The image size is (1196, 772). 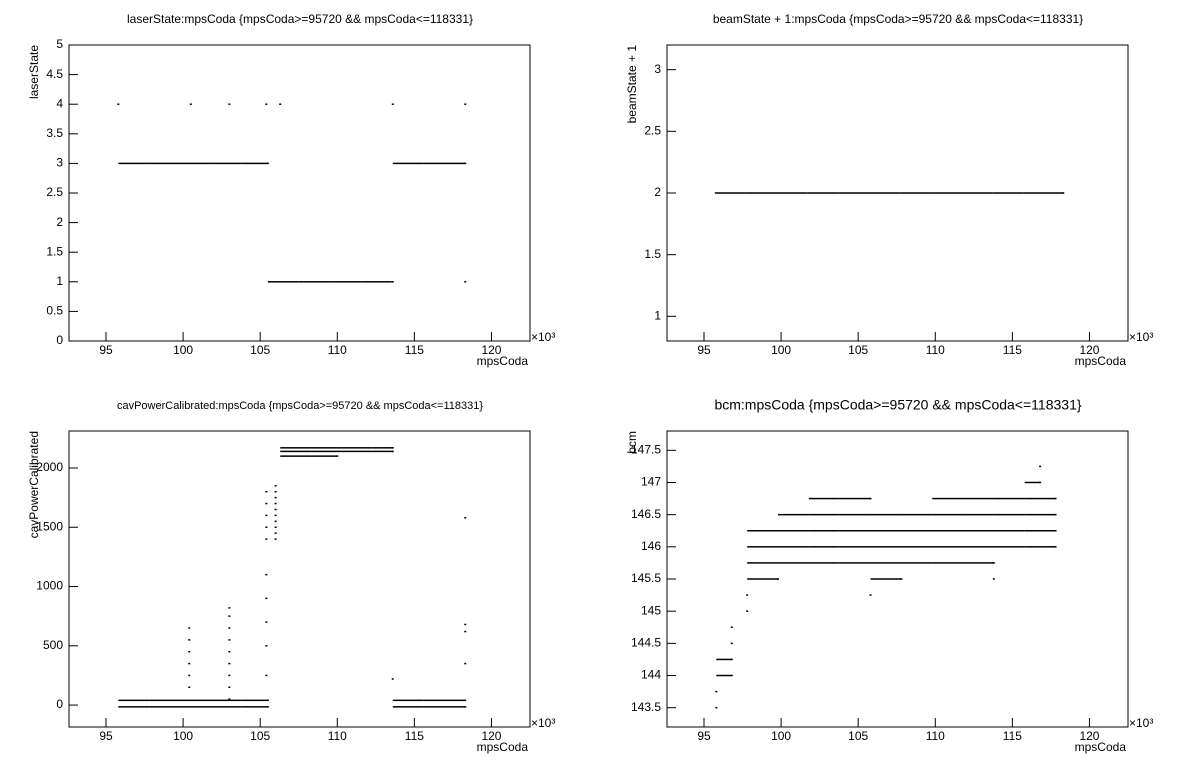 What do you see at coordinates (59, 103) in the screenshot?
I see `y-tick-label: 4` at bounding box center [59, 103].